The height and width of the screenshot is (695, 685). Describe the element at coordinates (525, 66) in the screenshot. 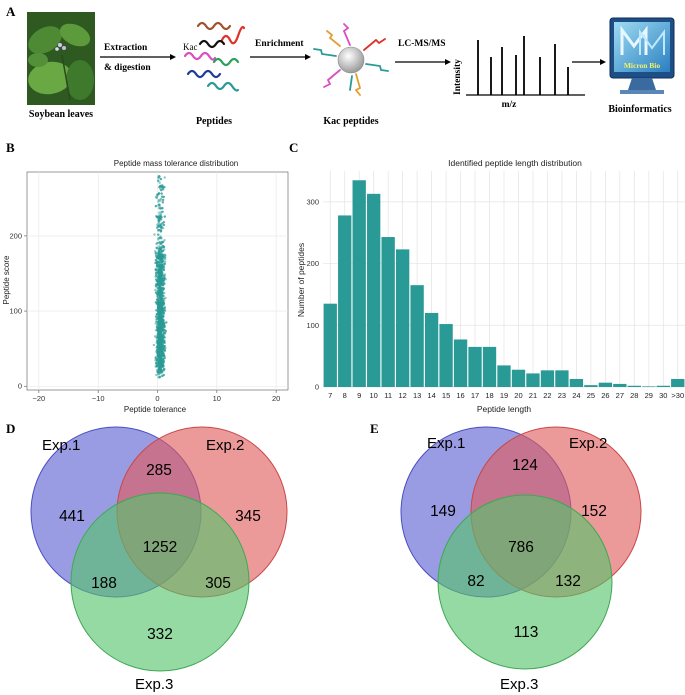

I see `ms-spectrum-icon` at that location.